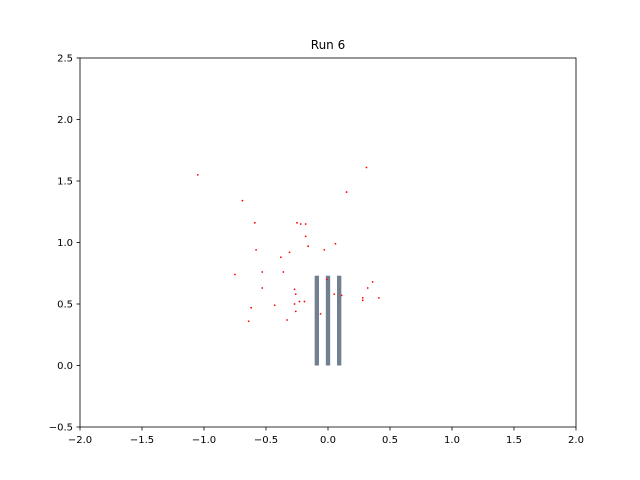  Describe the element at coordinates (288, 244) in the screenshot. I see `point-series` at that location.